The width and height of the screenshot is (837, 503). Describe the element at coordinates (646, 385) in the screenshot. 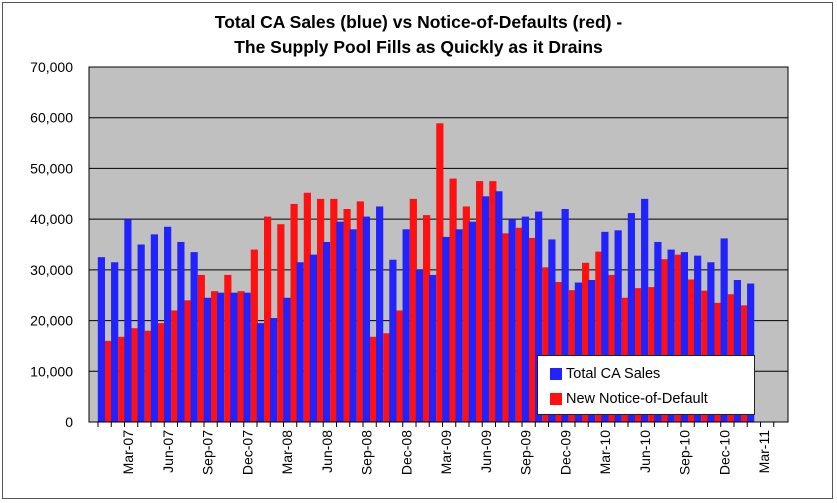

I see `legend: Total CA Sales New Notice-of-Default` at that location.